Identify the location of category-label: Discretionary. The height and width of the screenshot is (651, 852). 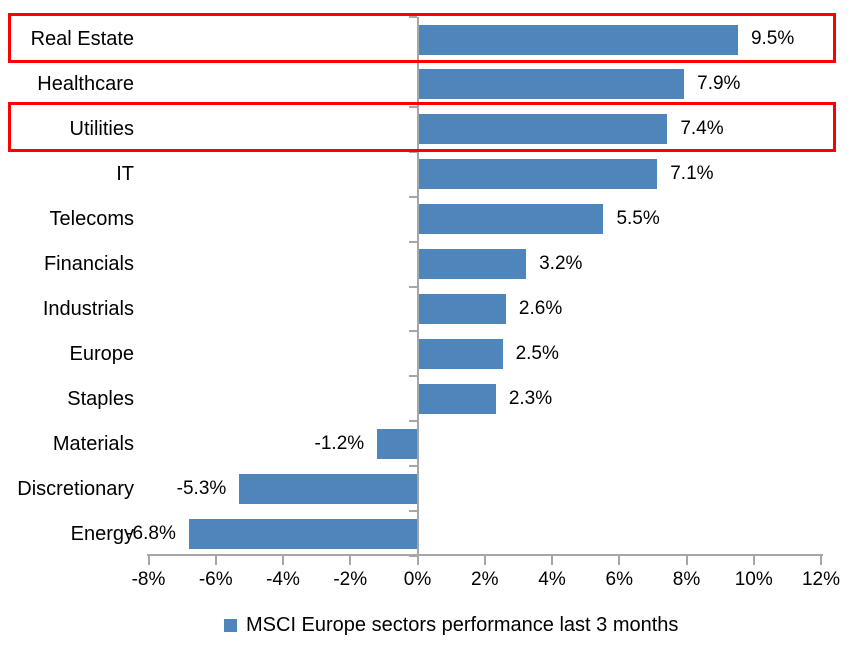
(75, 488).